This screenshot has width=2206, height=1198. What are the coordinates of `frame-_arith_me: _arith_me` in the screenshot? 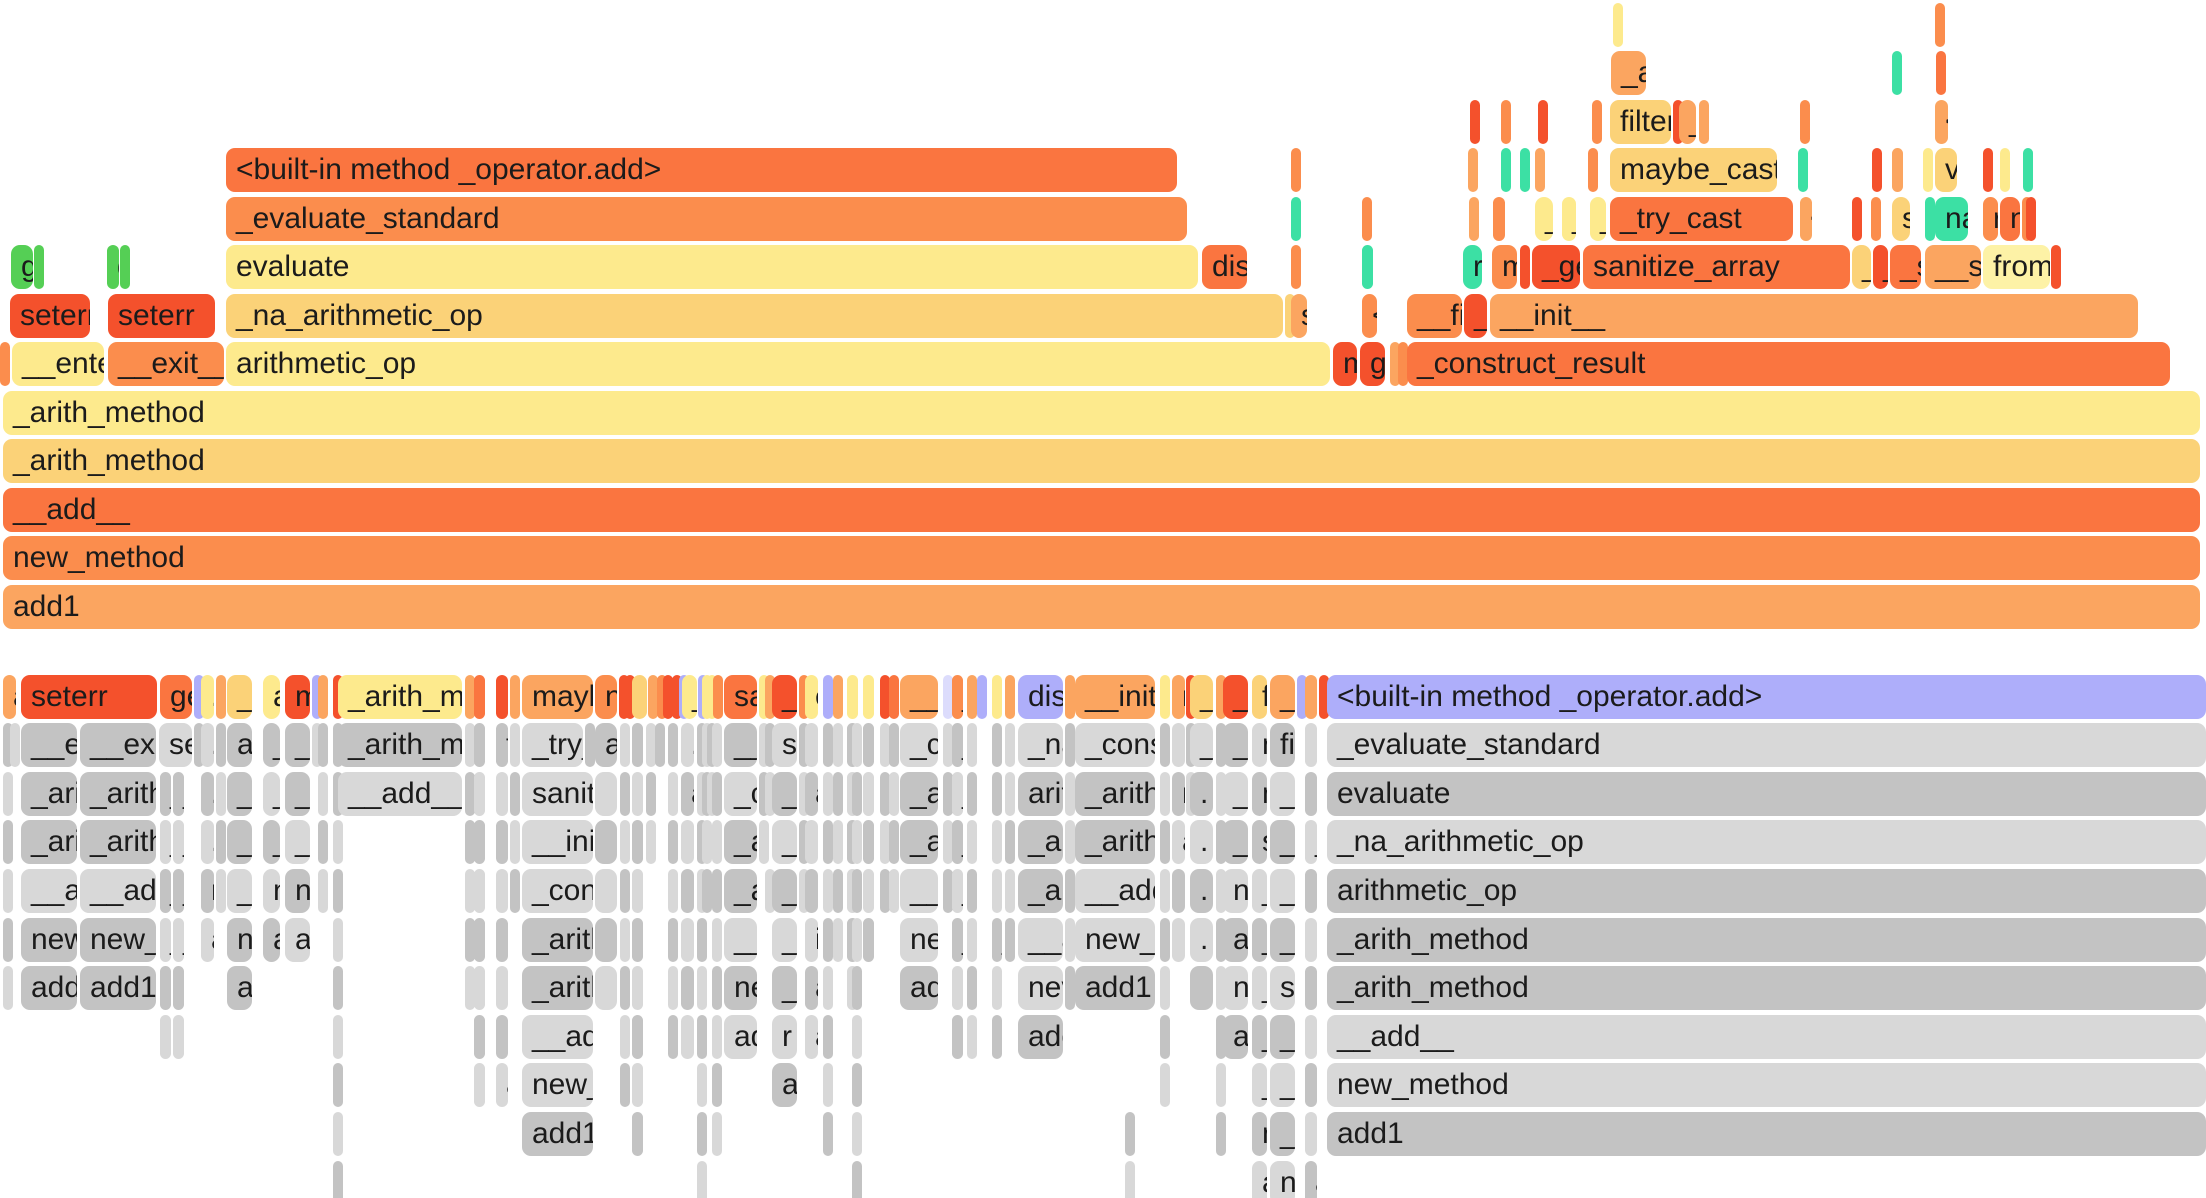 It's located at (400, 697).